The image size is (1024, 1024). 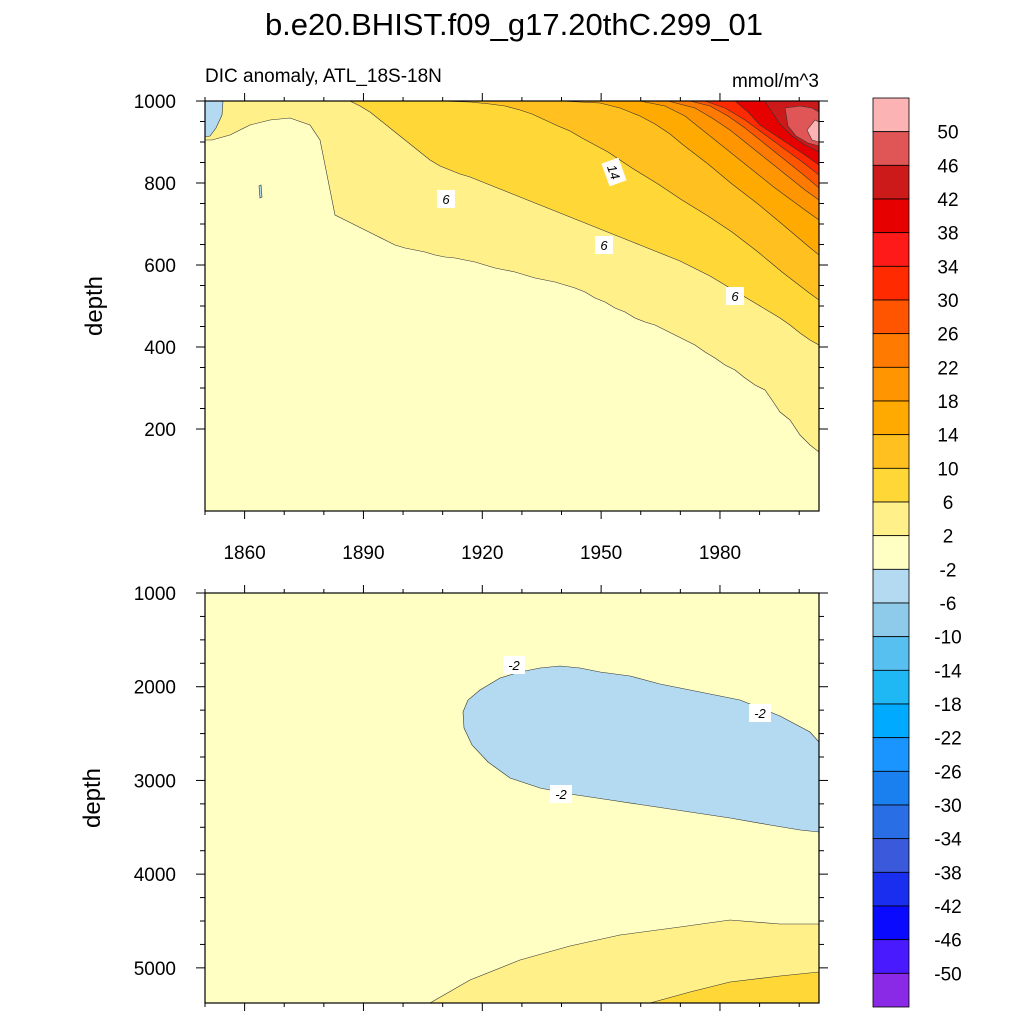 I want to click on colorbar-tick-label: 38, so click(x=947, y=234).